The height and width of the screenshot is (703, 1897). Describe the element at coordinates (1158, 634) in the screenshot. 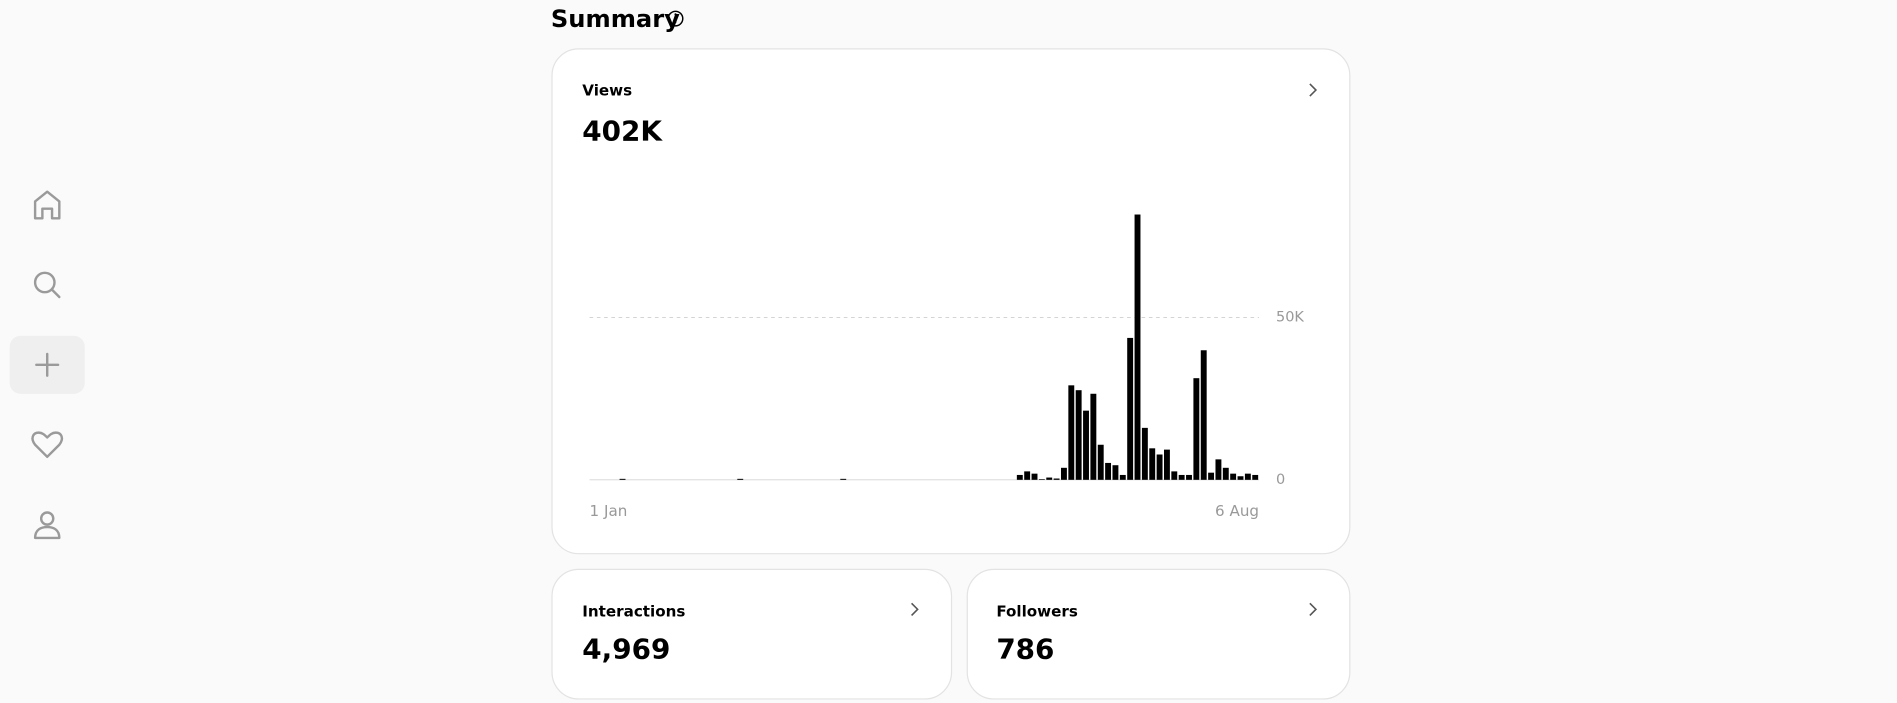

I see `followers-card` at that location.